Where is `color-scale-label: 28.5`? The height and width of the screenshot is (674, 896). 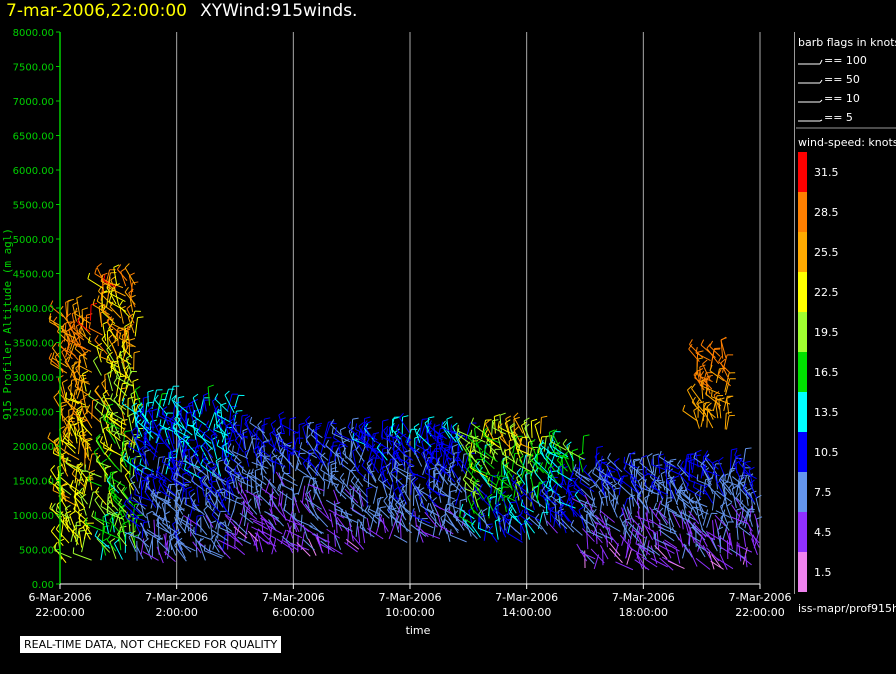
color-scale-label: 28.5 is located at coordinates (826, 212).